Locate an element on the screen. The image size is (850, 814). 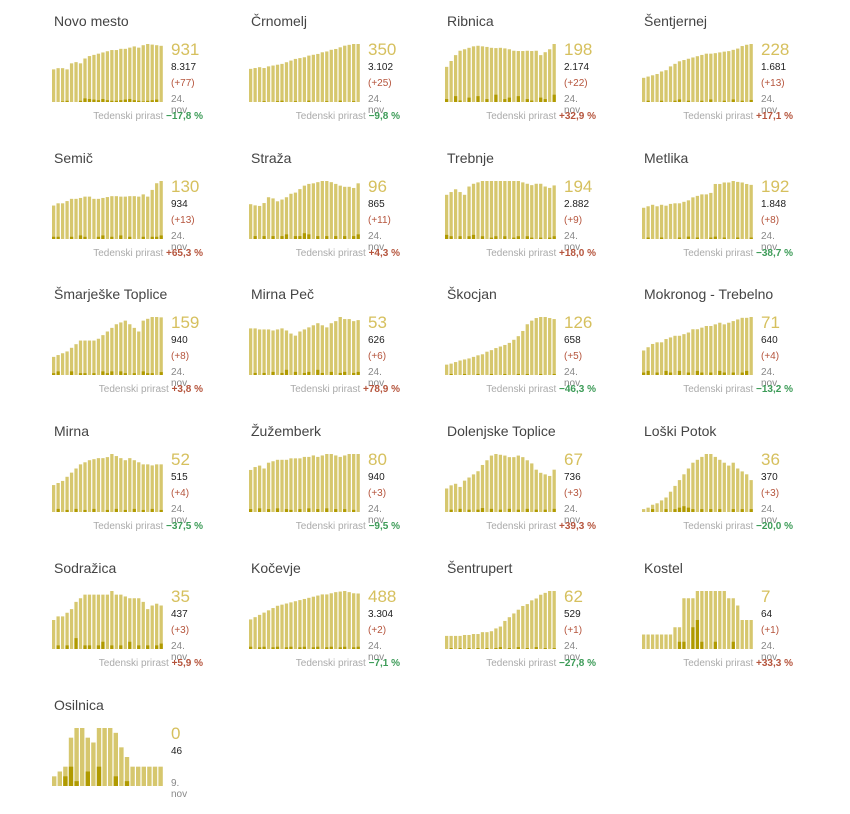
total-cases-value: 3.102 is located at coordinates (381, 67).